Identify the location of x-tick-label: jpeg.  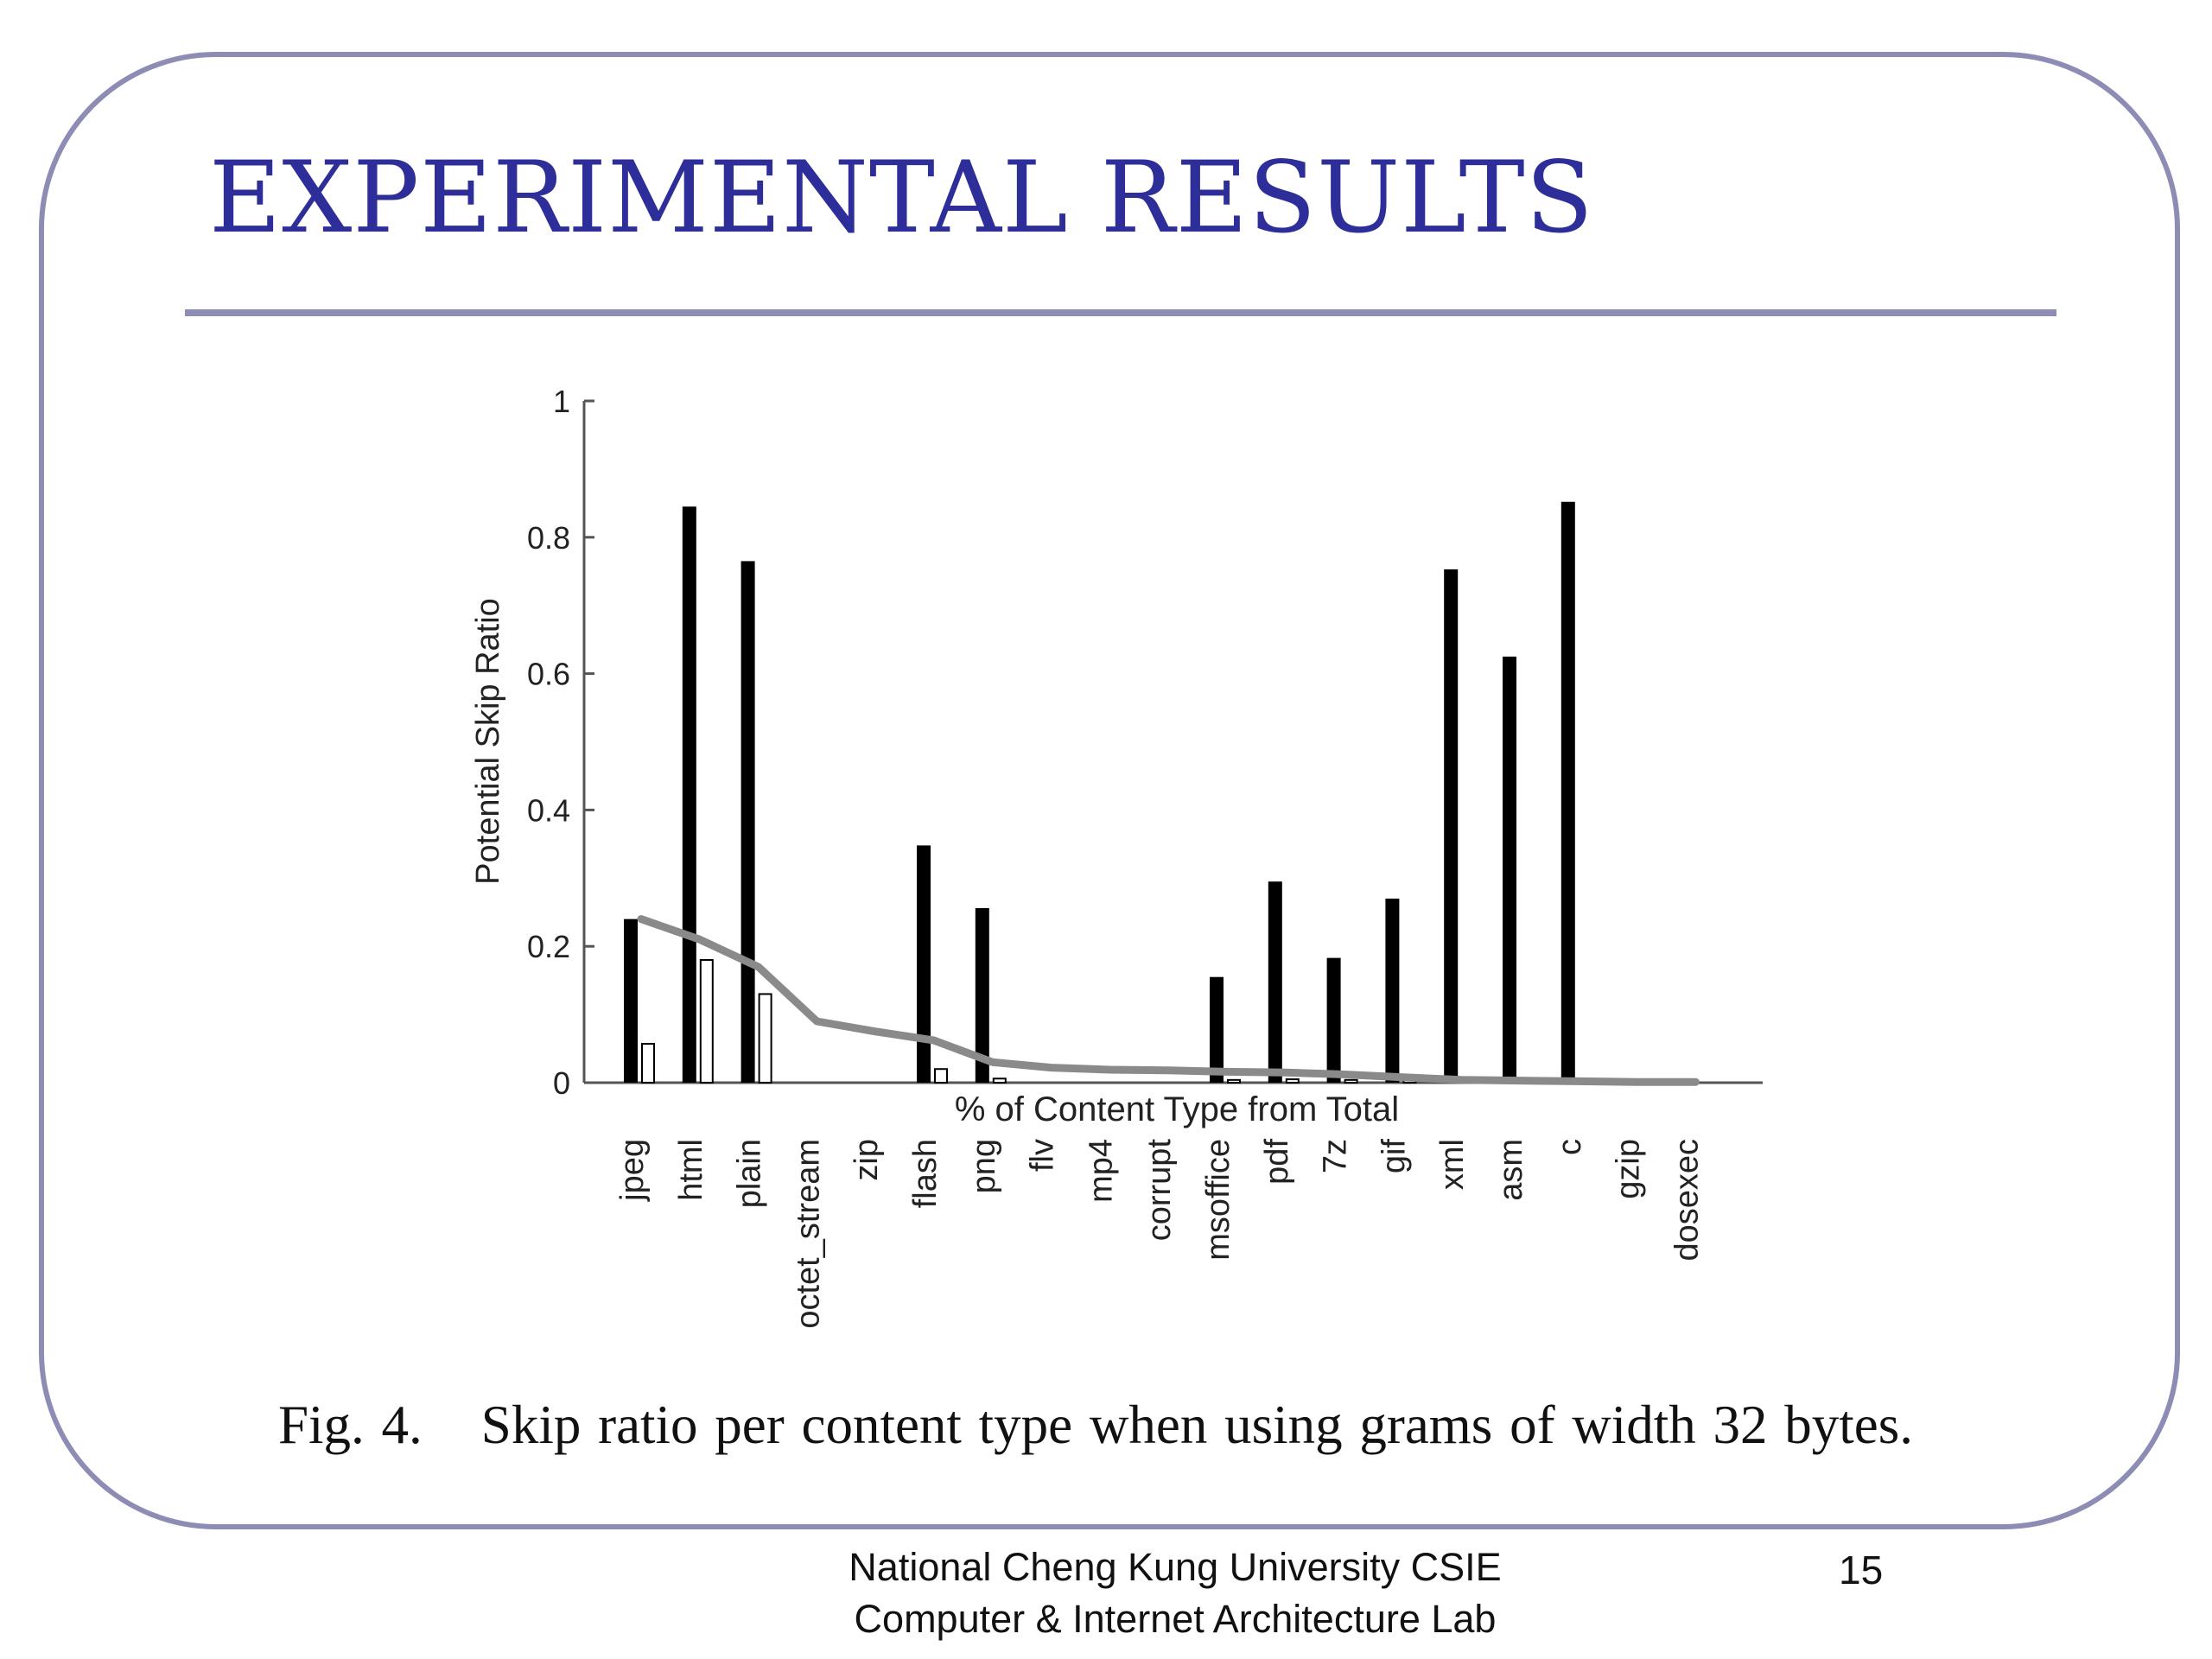
(632, 1170).